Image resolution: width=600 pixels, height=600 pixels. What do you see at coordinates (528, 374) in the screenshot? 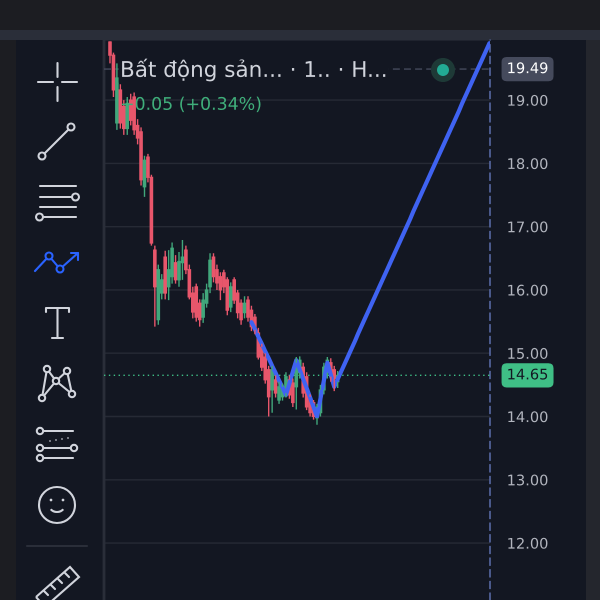
I see `ref-line-label: 14.65` at bounding box center [528, 374].